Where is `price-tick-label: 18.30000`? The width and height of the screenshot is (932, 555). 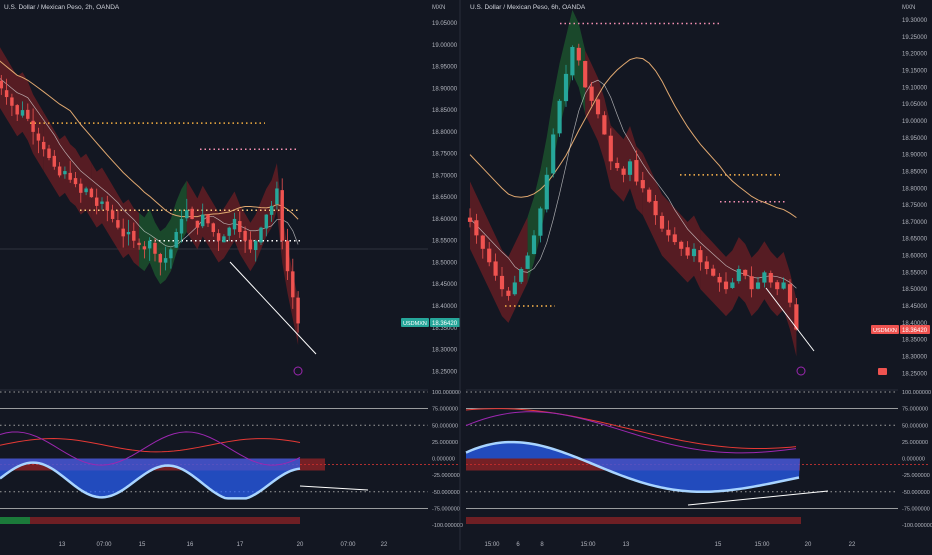 price-tick-label: 18.30000 is located at coordinates (445, 351).